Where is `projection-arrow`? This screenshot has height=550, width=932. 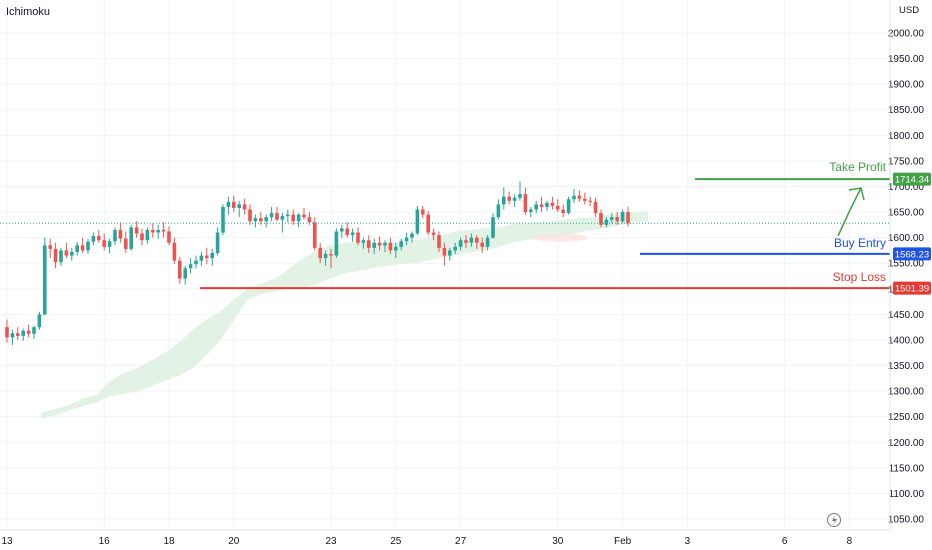
projection-arrow is located at coordinates (849, 212).